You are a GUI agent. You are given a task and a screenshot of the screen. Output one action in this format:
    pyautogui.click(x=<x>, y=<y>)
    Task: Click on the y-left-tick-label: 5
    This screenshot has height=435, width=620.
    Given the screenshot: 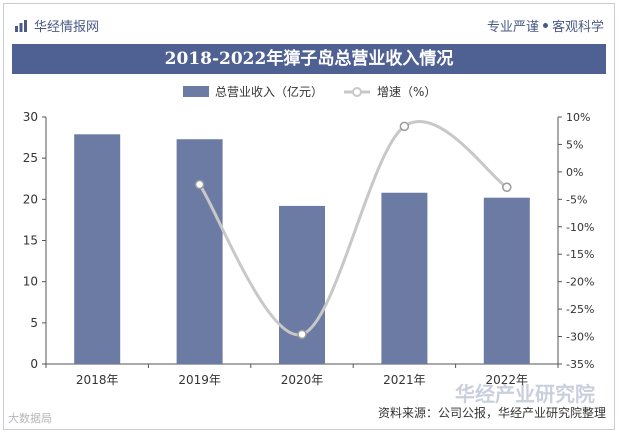 What is the action you would take?
    pyautogui.click(x=34, y=323)
    